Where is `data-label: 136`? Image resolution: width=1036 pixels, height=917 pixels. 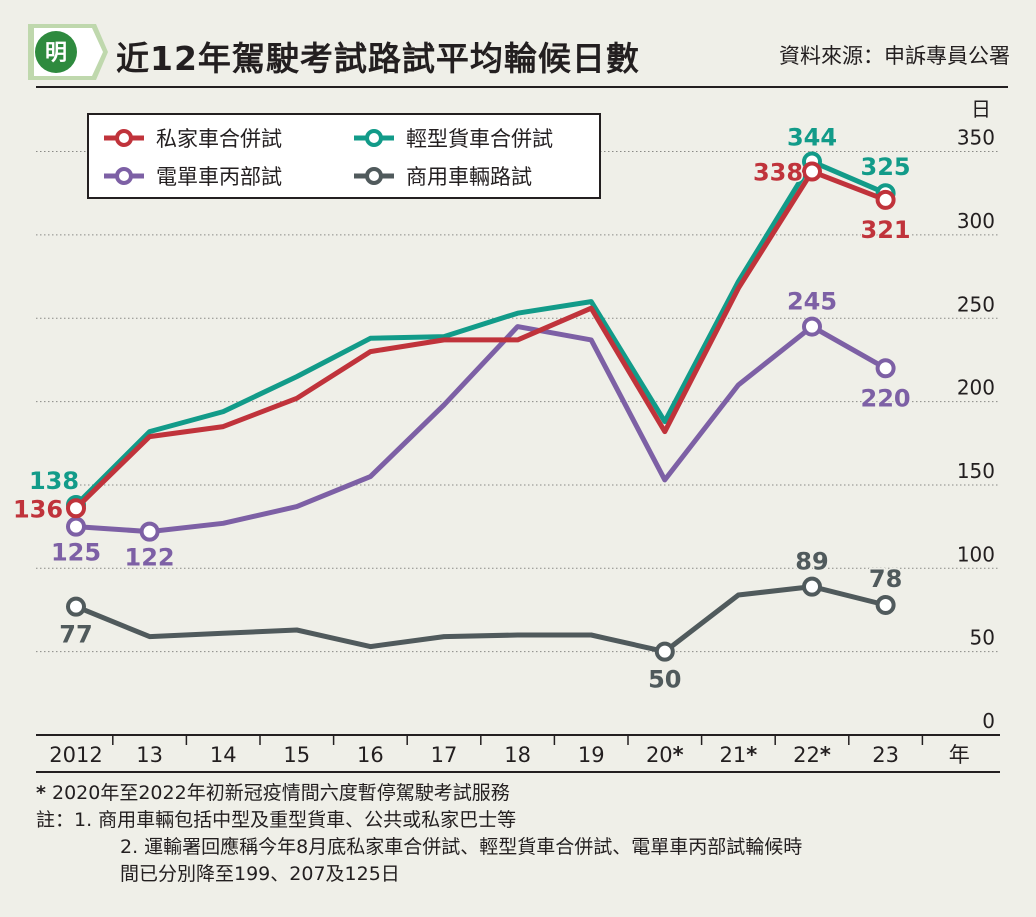
data-label: 136 is located at coordinates (38, 509).